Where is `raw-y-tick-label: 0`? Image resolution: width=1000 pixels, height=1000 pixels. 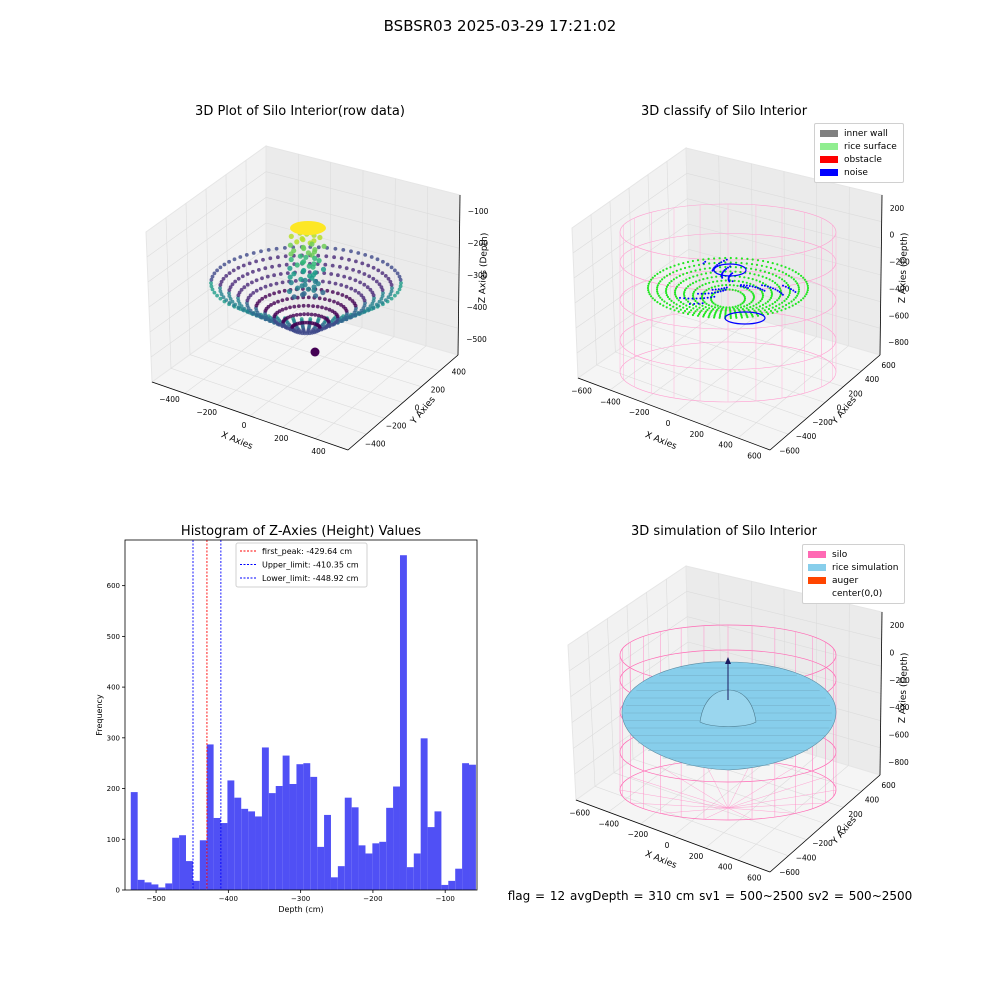 raw-y-tick-label: 0 is located at coordinates (417, 408).